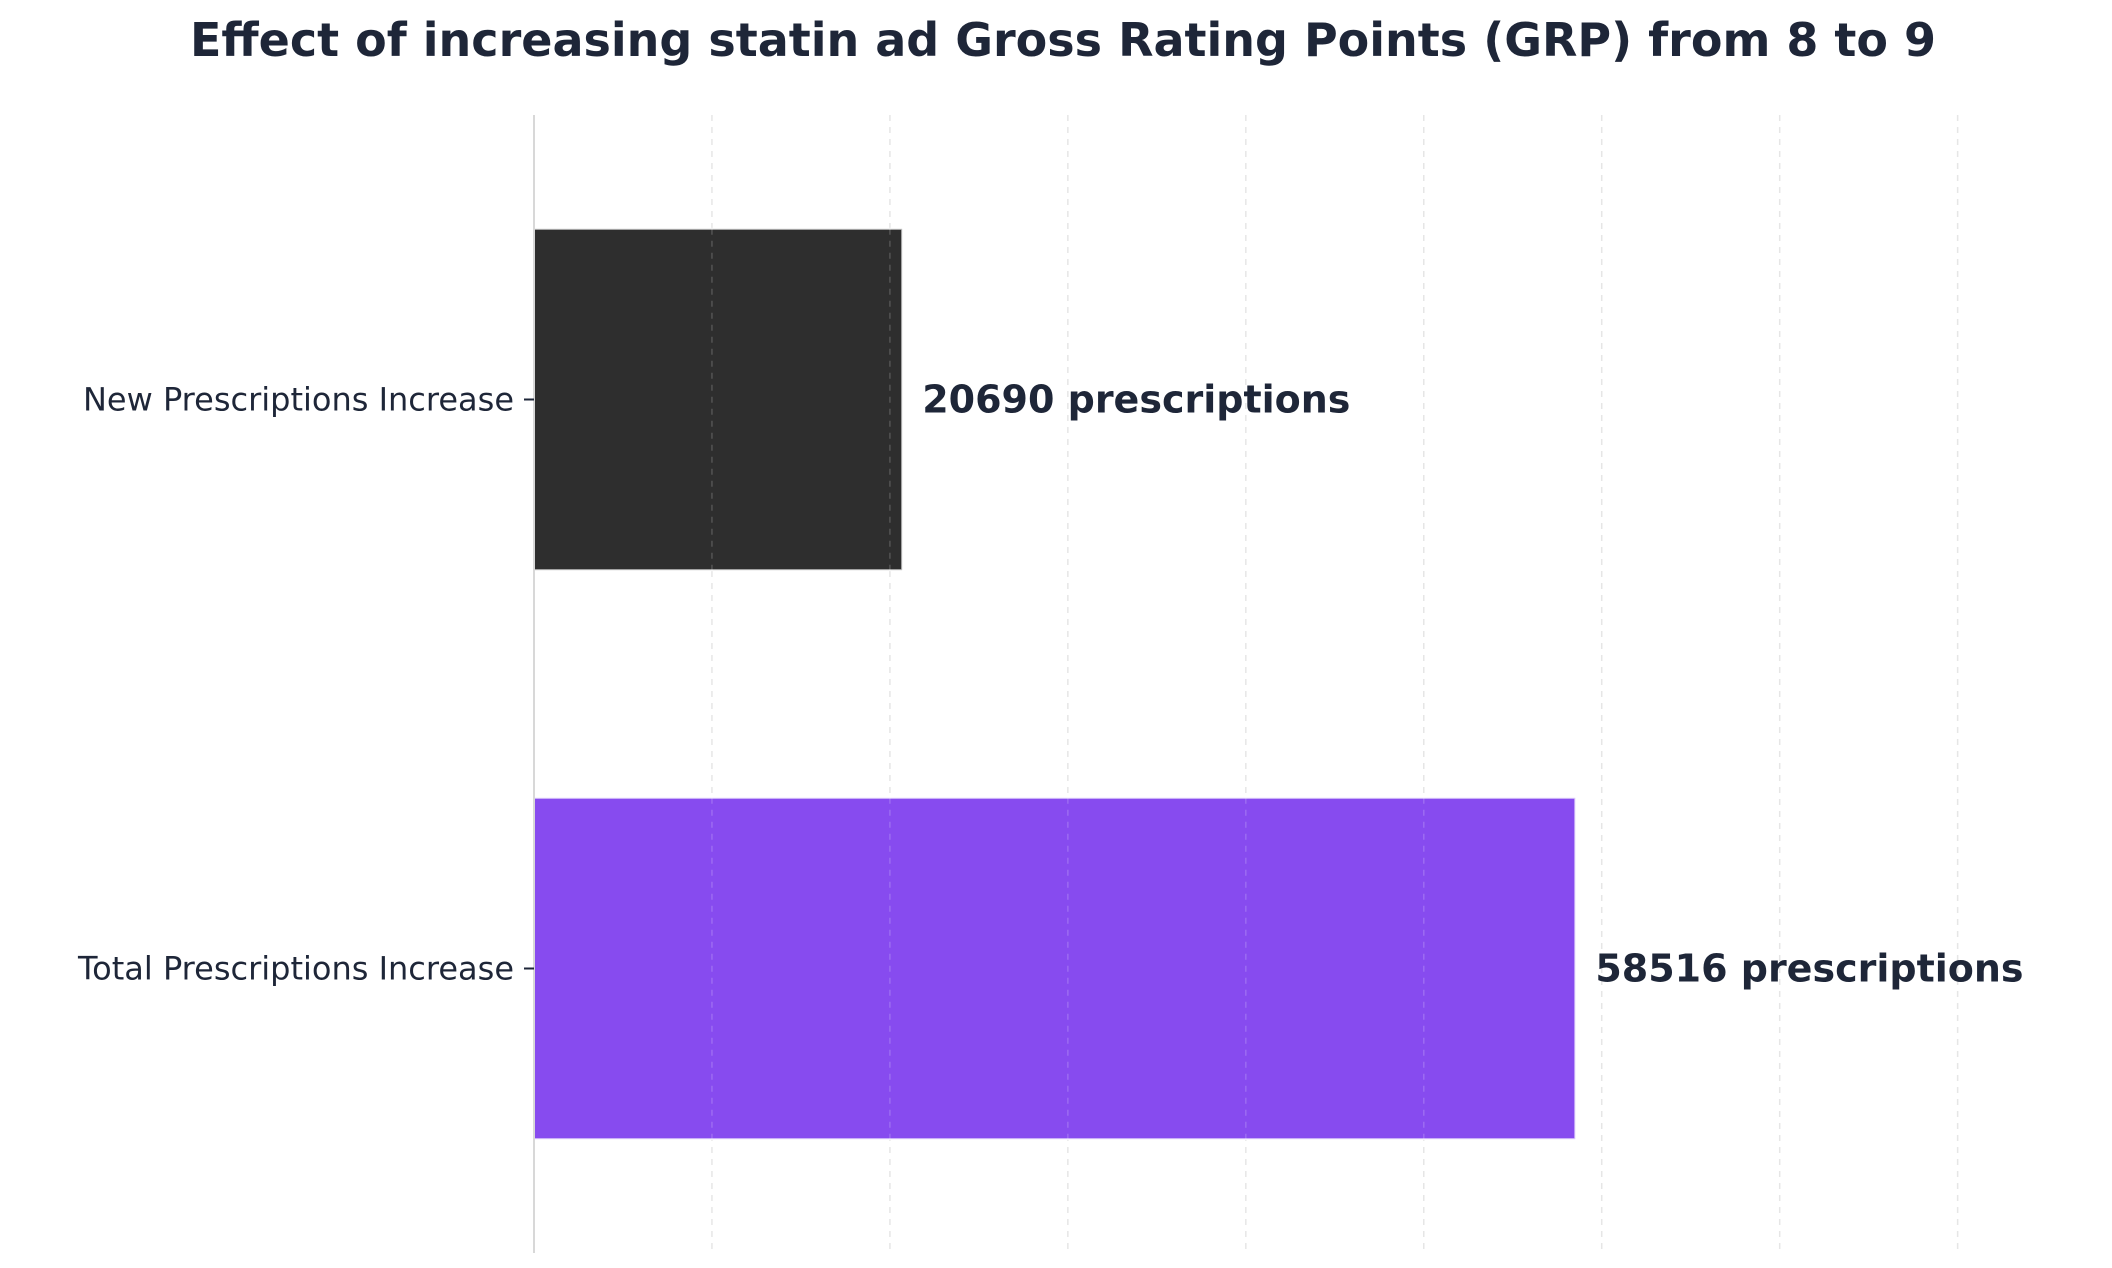 The height and width of the screenshot is (1268, 2112). What do you see at coordinates (1809, 969) in the screenshot?
I see `data-label-2: 58516 prescriptions` at bounding box center [1809, 969].